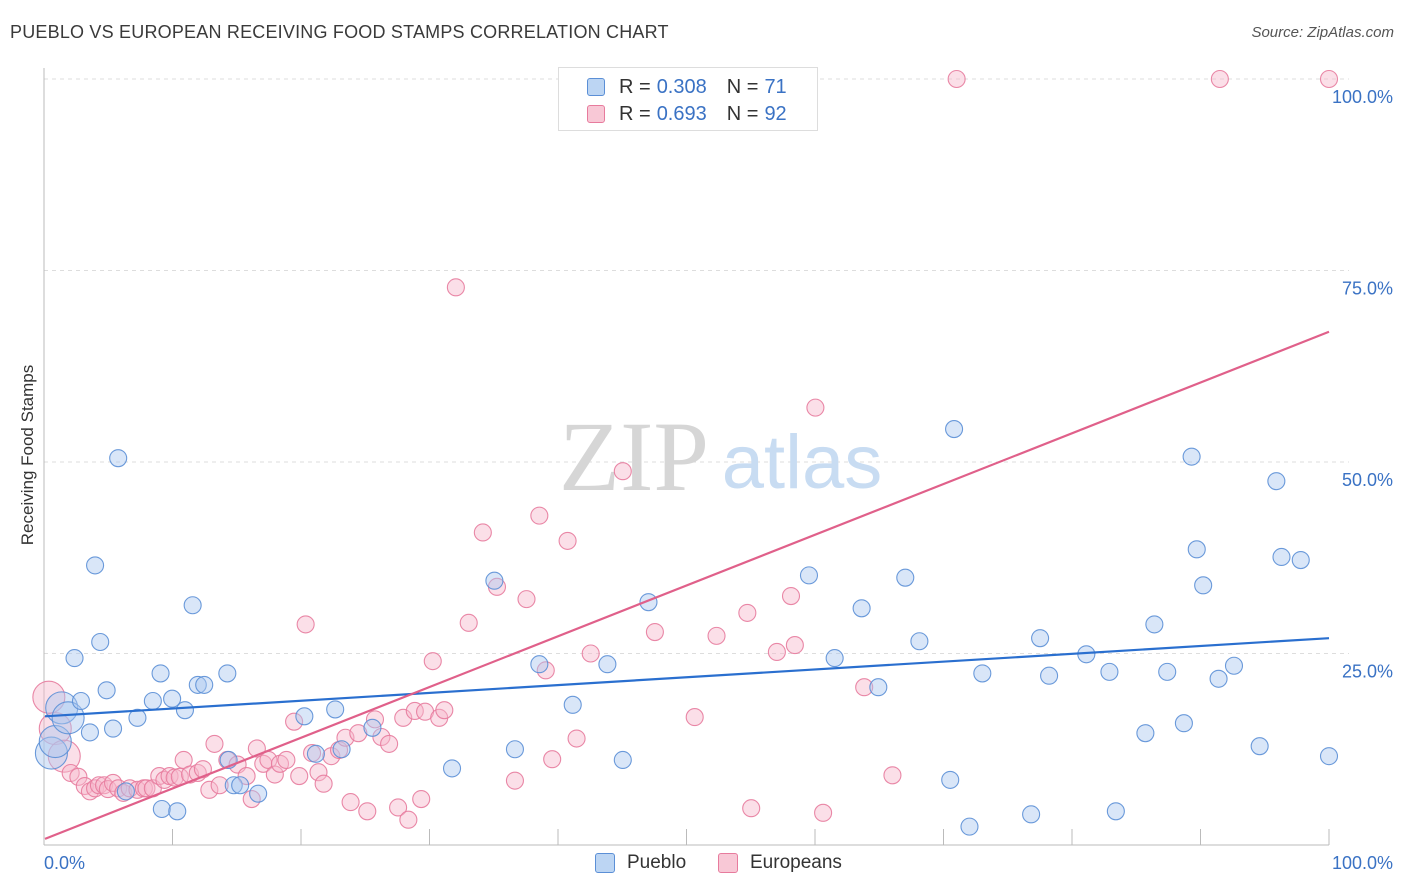  What do you see at coordinates (1367, 480) in the screenshot?
I see `y-tick-label: 50.0%` at bounding box center [1367, 480].